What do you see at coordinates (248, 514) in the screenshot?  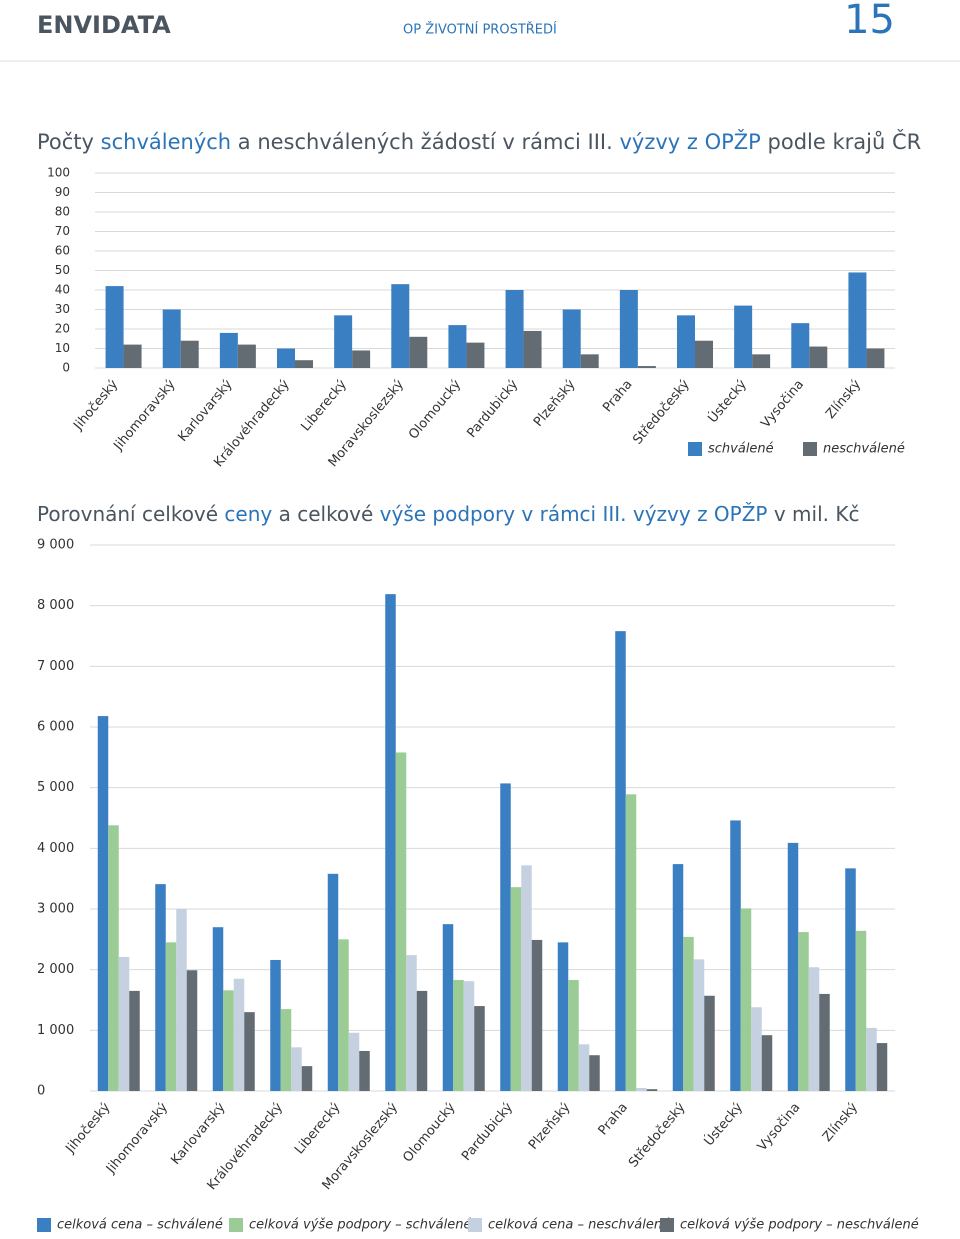 I see `title-part: ceny` at bounding box center [248, 514].